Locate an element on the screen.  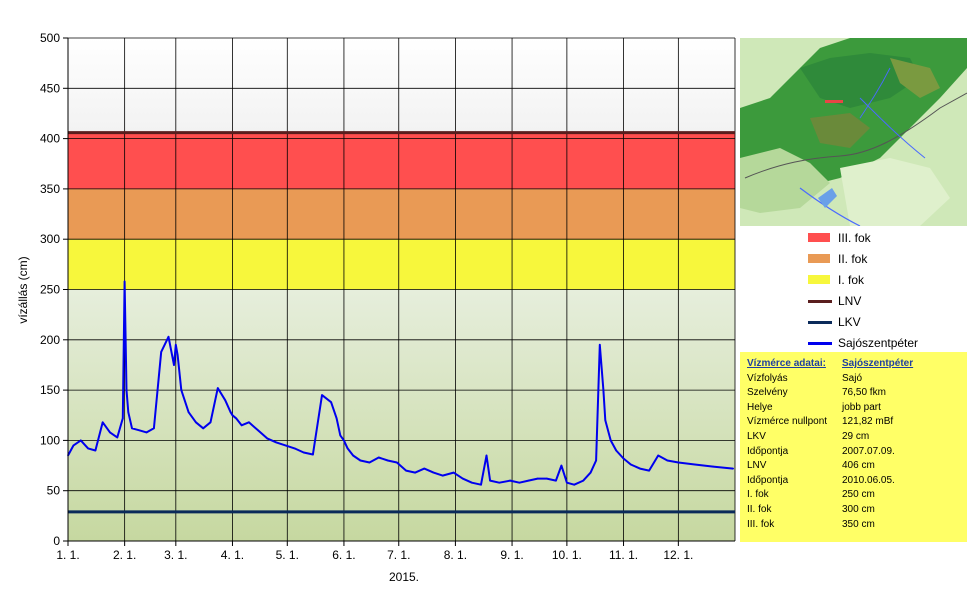
y-tick-label: 300 is located at coordinates (50, 239).